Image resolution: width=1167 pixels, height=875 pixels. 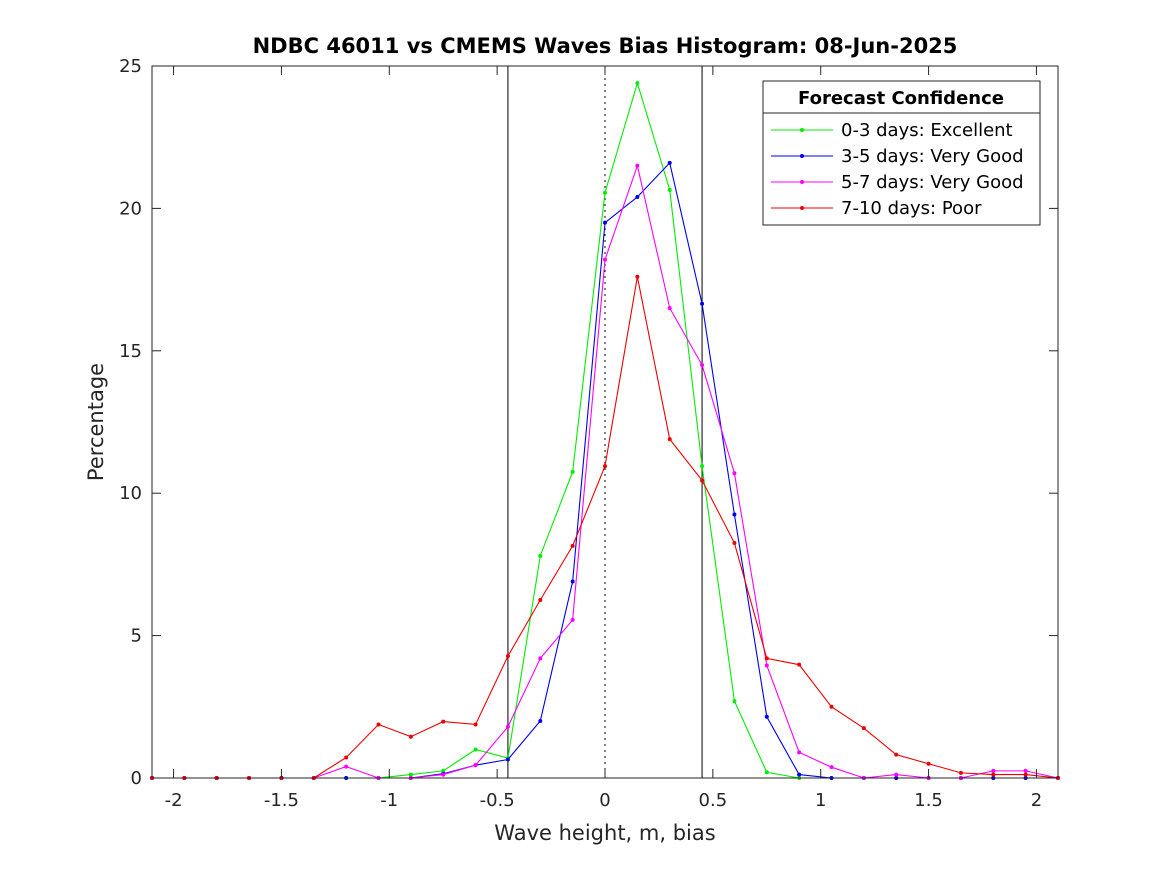 I want to click on legend-item: 7-10 days: Poor, so click(x=876, y=208).